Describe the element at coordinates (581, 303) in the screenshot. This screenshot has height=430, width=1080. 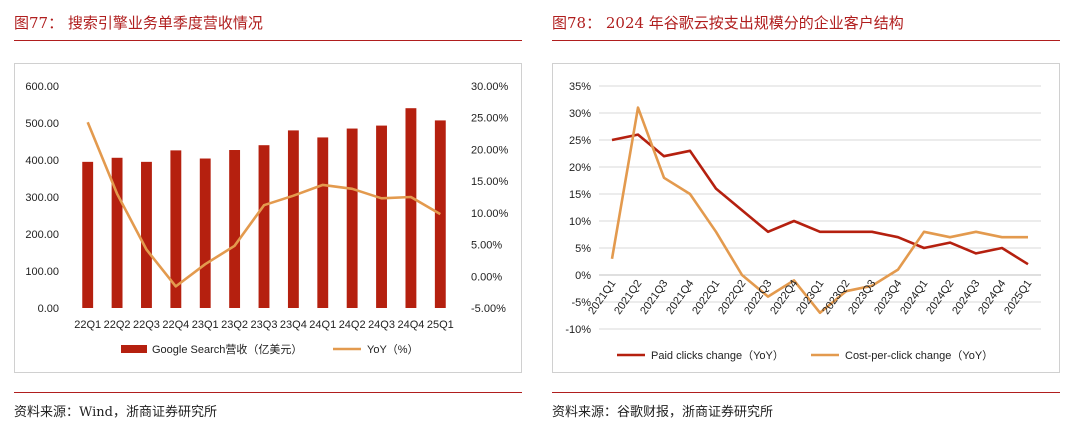
I see `y-tick-label: -5%` at that location.